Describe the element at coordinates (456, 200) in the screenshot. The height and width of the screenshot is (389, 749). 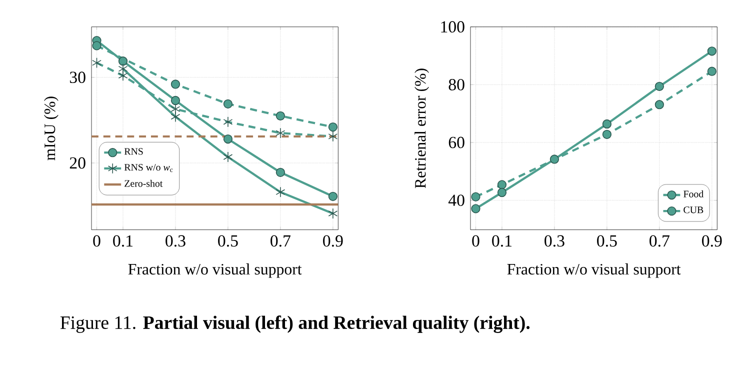
I see `y-tick-label: 40` at that location.